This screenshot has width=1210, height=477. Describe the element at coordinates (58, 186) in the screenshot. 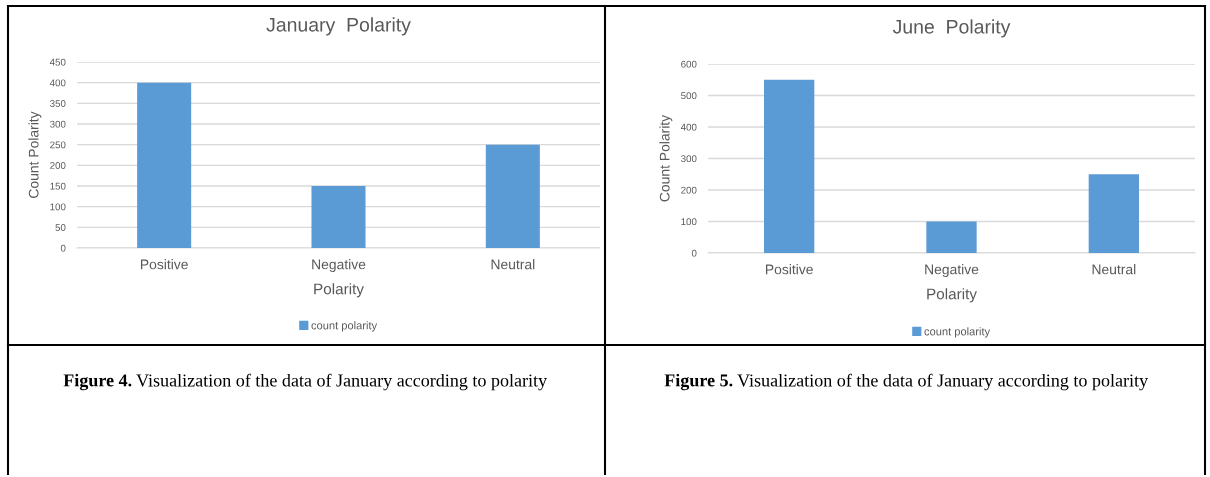

I see `y-tick-label: 150` at that location.